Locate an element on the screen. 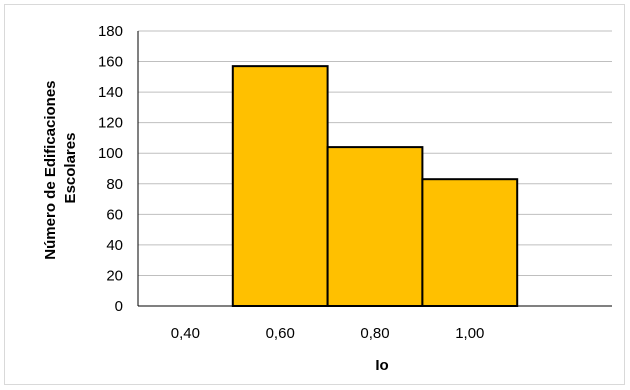 Image resolution: width=630 pixels, height=390 pixels. y-tick-labels: 0 20 40 60 80 100 120 140 160 180 is located at coordinates (110, 169).